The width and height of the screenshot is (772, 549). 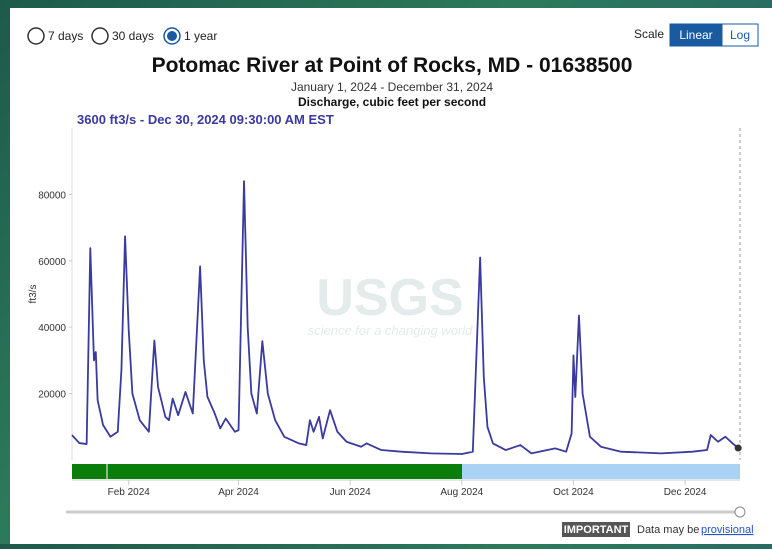 I want to click on chart-subtitle: January 1, 2024 - December 31, 2024, so click(x=392, y=87).